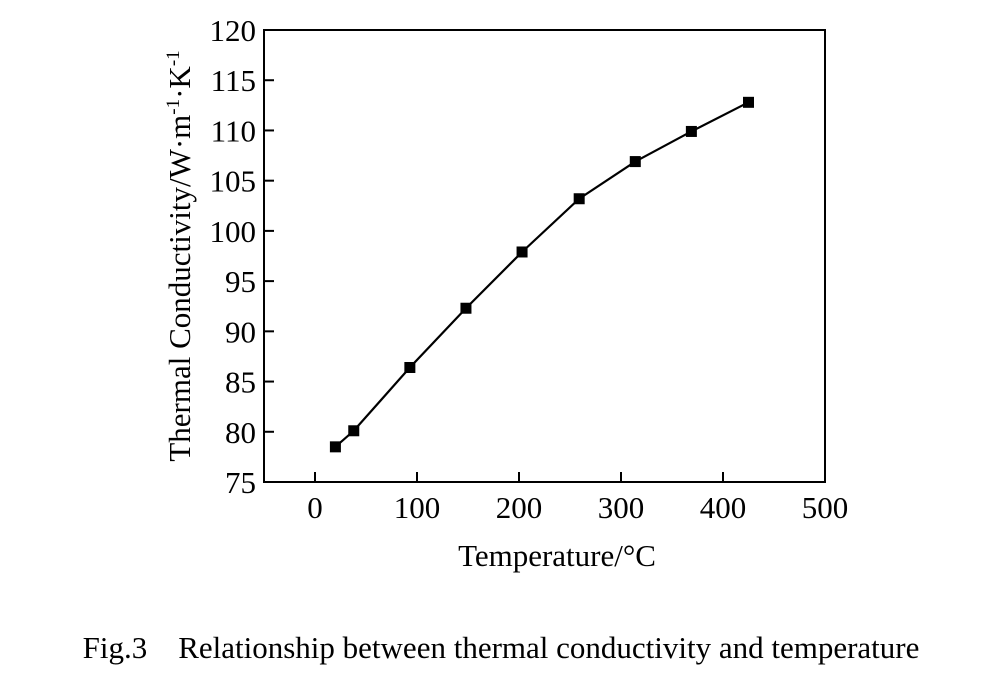 The width and height of the screenshot is (1002, 692). What do you see at coordinates (240, 382) in the screenshot?
I see `y-tick-label: 85` at bounding box center [240, 382].